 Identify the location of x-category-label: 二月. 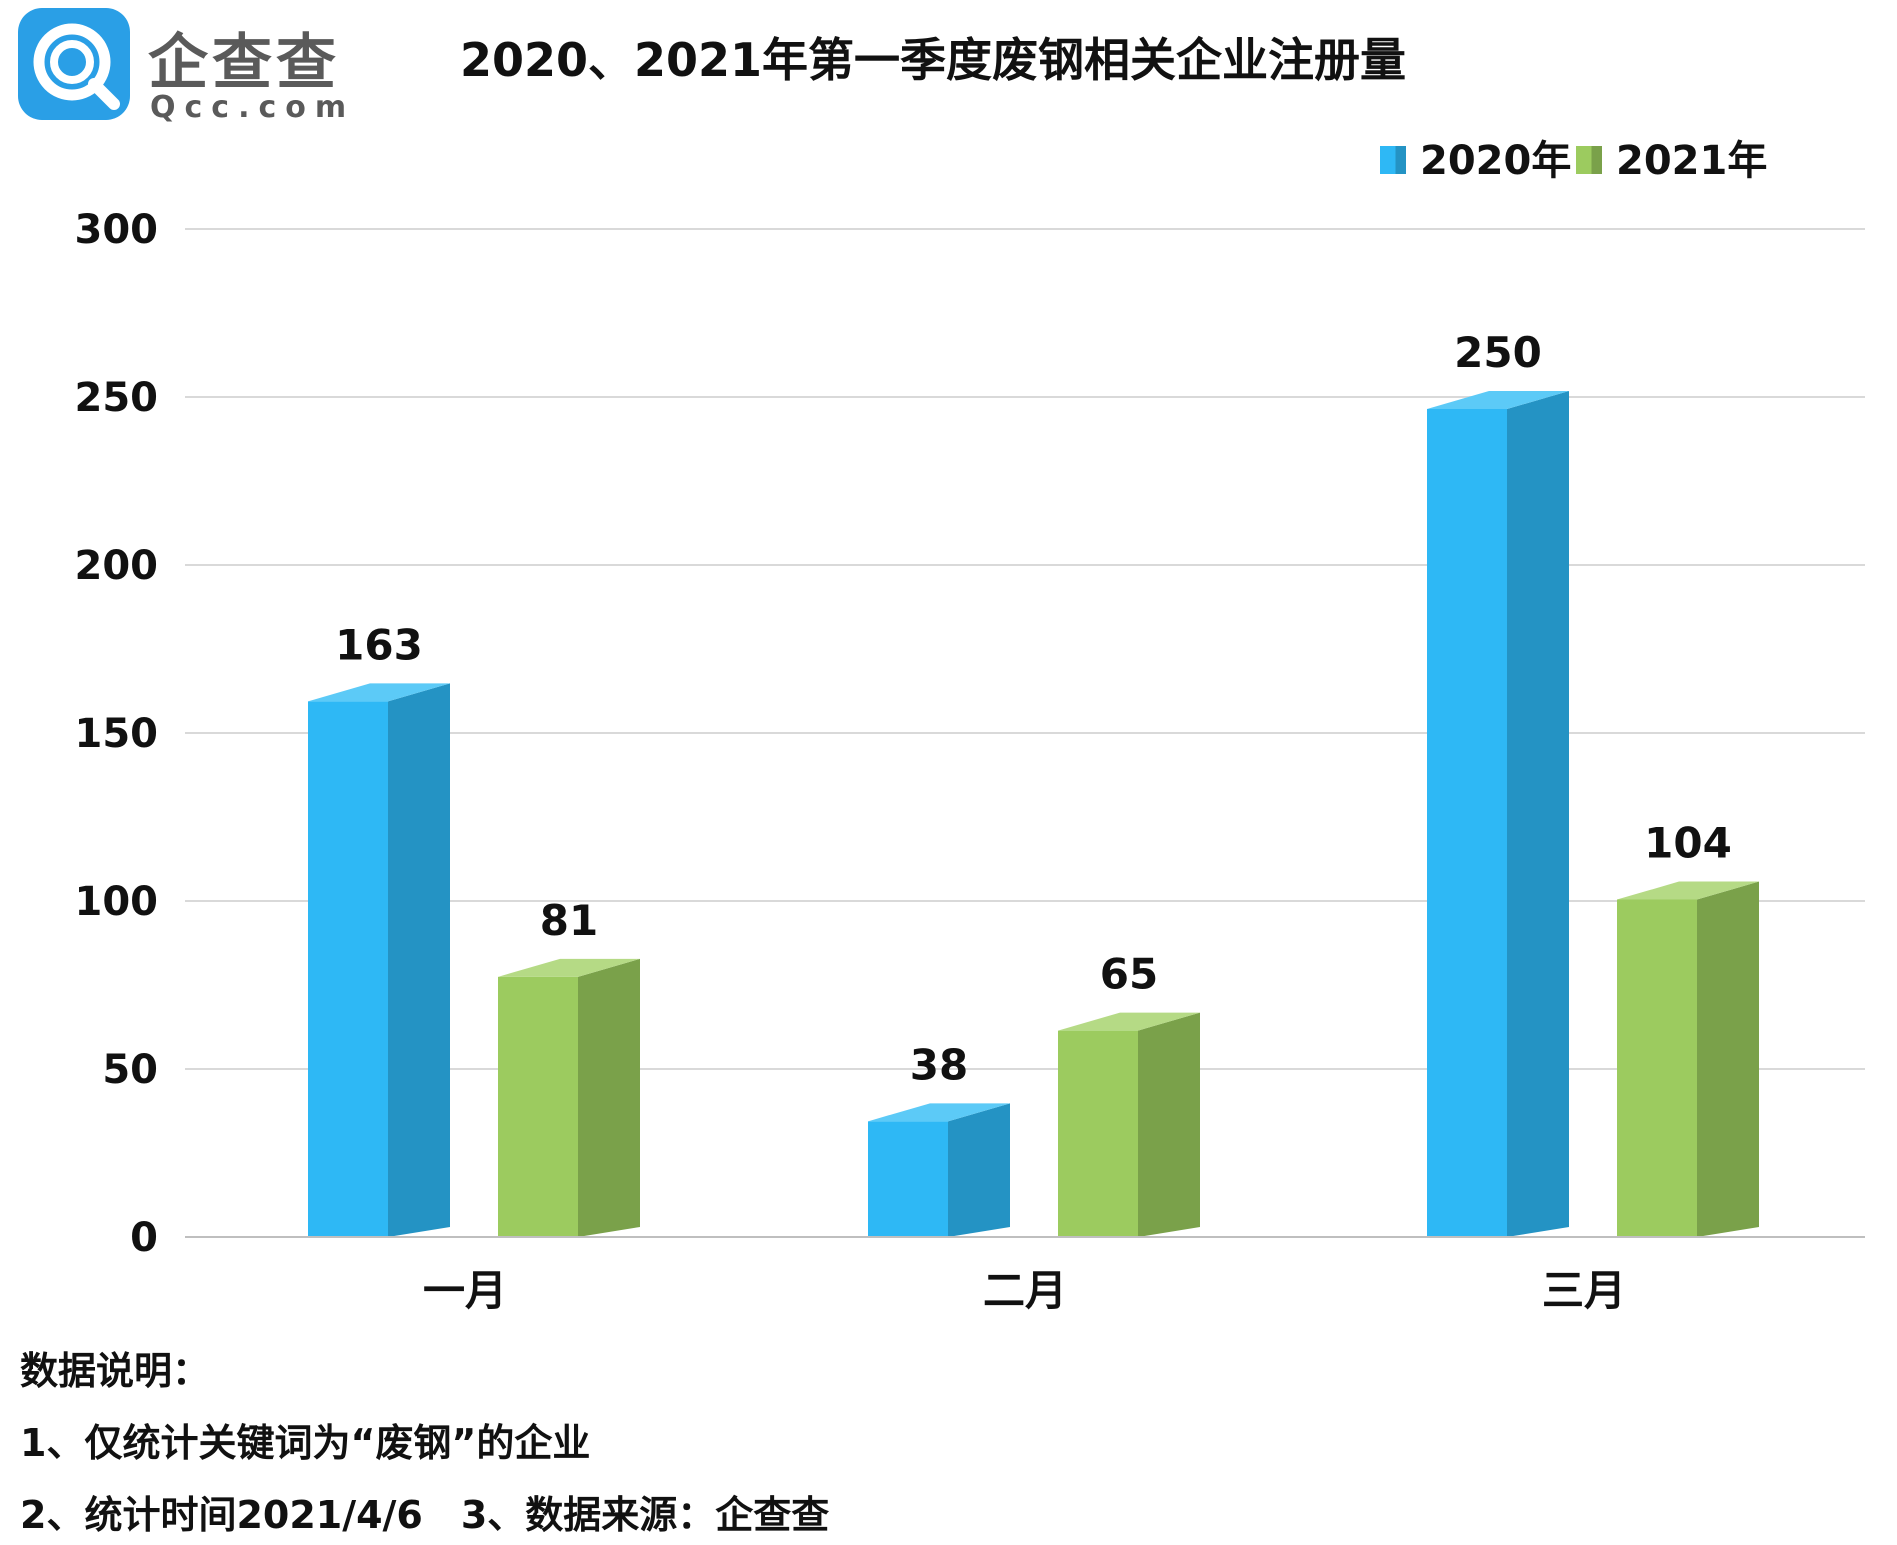
(1025, 1290).